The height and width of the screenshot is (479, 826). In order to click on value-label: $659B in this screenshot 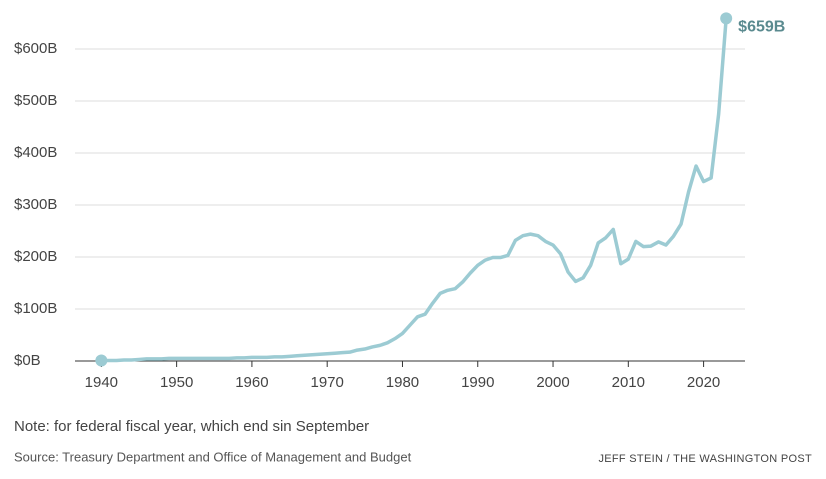, I will do `click(761, 27)`.